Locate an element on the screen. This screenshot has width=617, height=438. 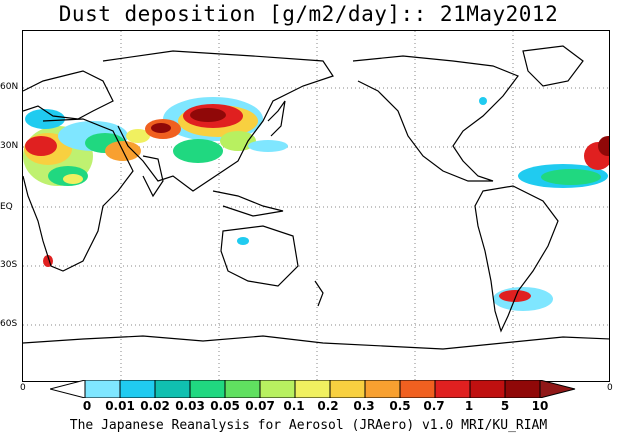
legend-tick-label: 0.01 is located at coordinates (120, 406).